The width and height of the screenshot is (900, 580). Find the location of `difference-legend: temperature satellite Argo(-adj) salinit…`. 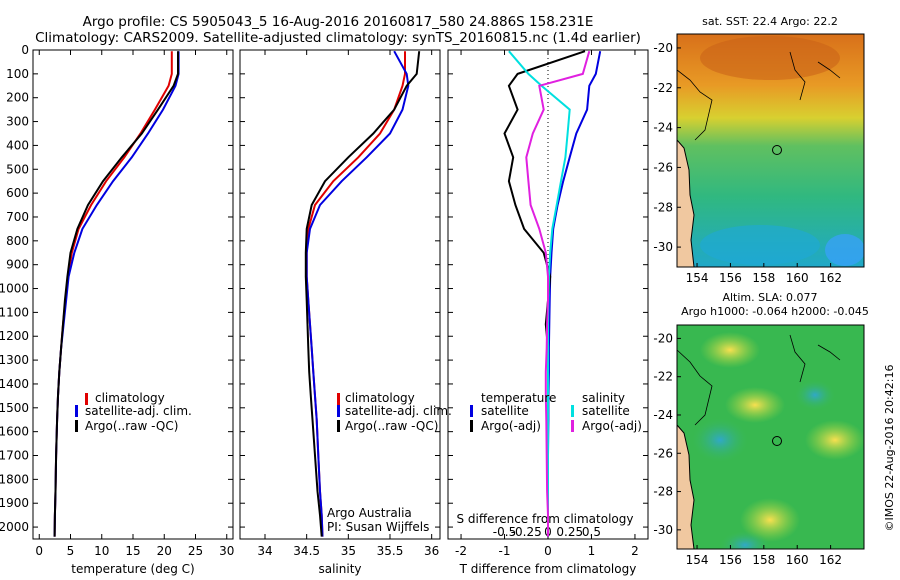

difference-legend: temperature satellite Argo(-adj) salinit… is located at coordinates (556, 412).